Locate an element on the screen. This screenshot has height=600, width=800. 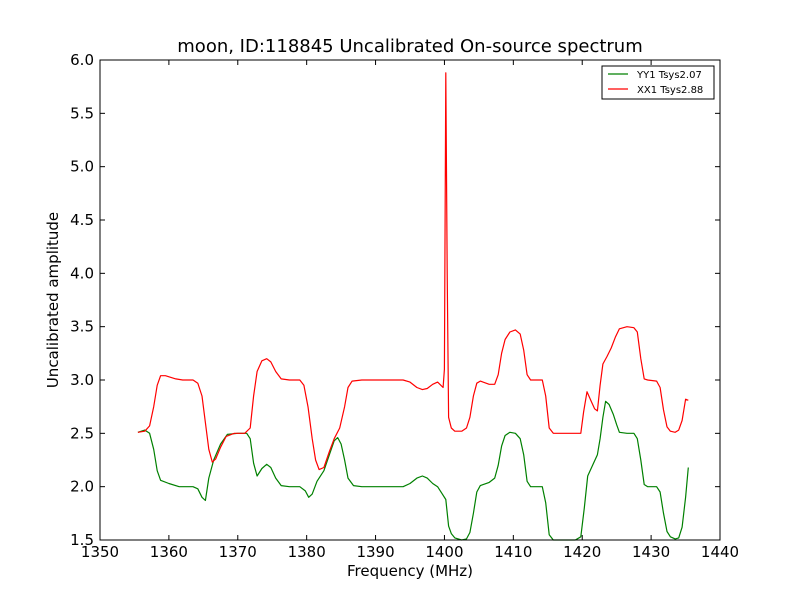
x-tick-label: 1410 is located at coordinates (513, 552).